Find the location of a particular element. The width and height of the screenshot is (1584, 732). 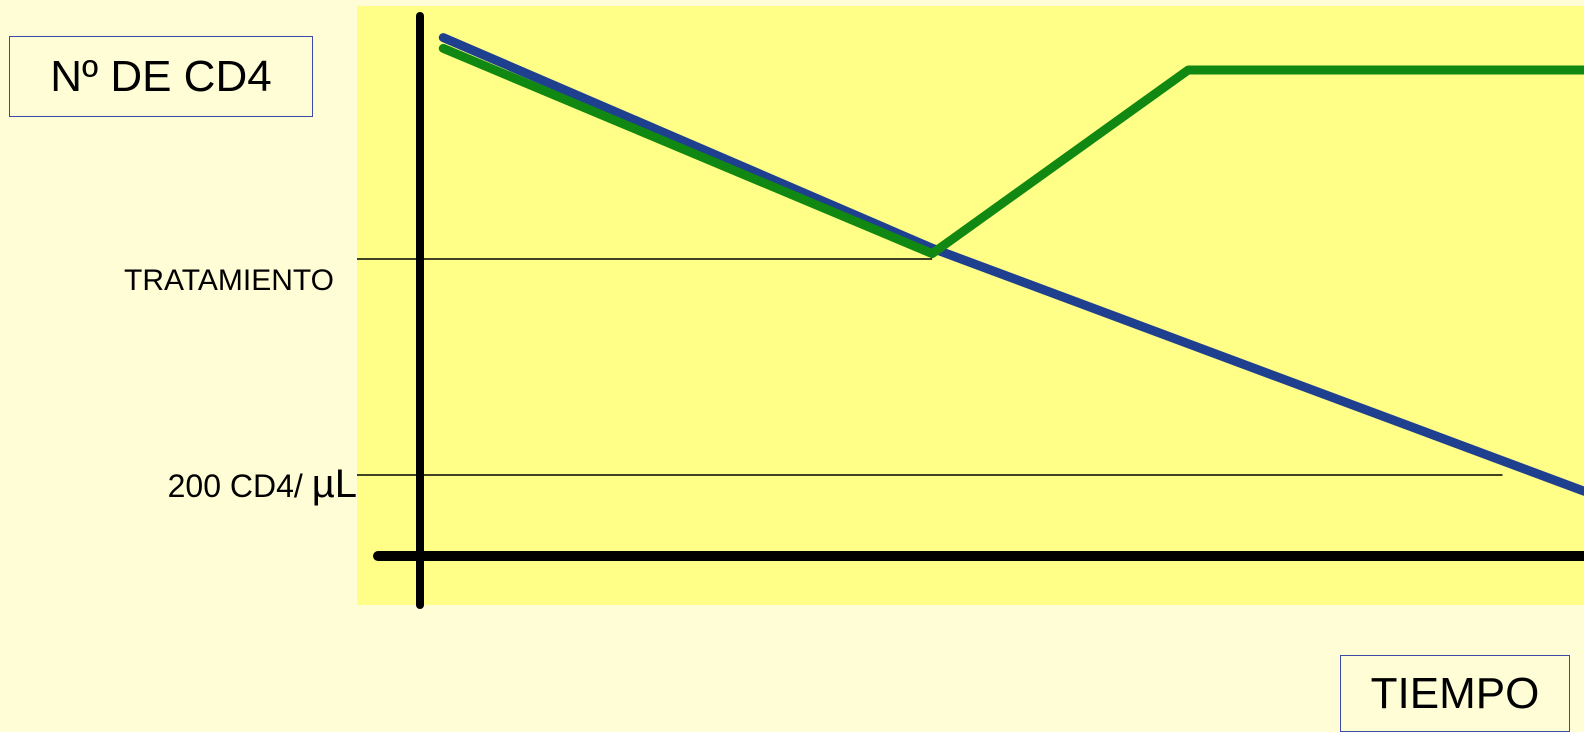

x-axis-label: TIEMPO is located at coordinates (1455, 693).